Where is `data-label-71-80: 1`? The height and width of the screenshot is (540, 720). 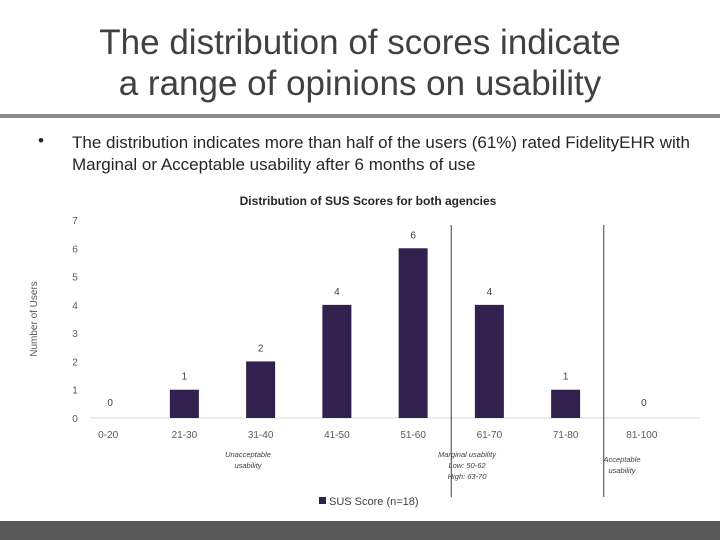 data-label-71-80: 1 is located at coordinates (566, 377).